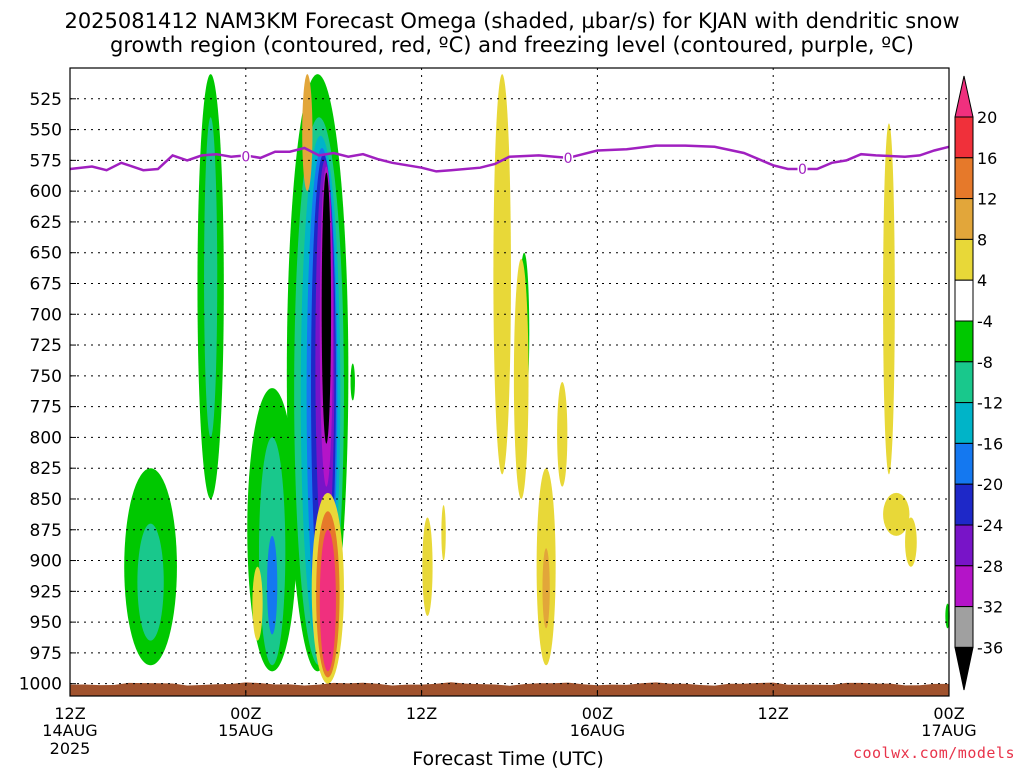 This screenshot has width=1024, height=768. I want to click on y-tick-label: 600, so click(46, 192).